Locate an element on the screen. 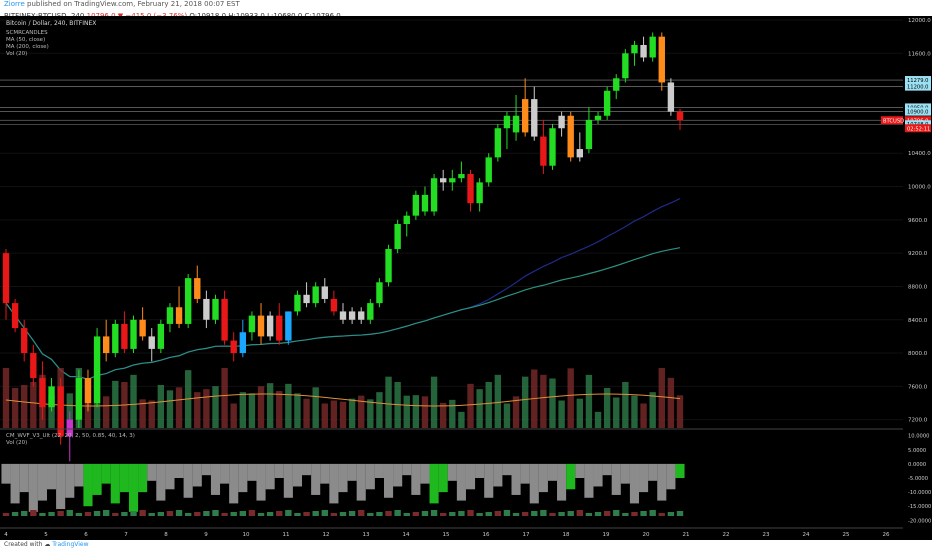 This screenshot has height=550, width=932. countdown-label: 02:52:11 is located at coordinates (918, 129).